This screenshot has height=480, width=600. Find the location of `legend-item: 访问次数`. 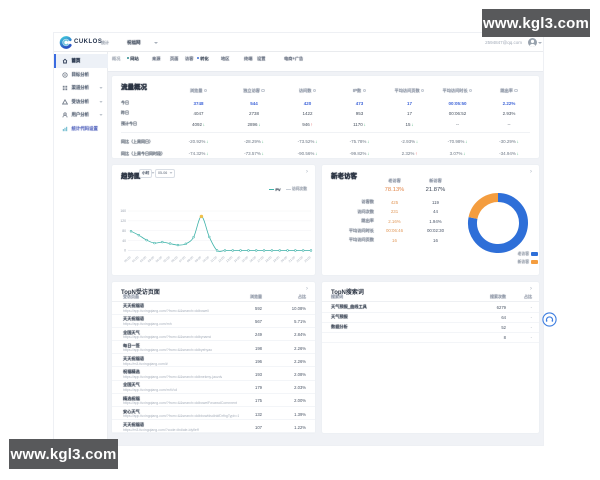

legend-item: 访问次数 is located at coordinates (296, 189).